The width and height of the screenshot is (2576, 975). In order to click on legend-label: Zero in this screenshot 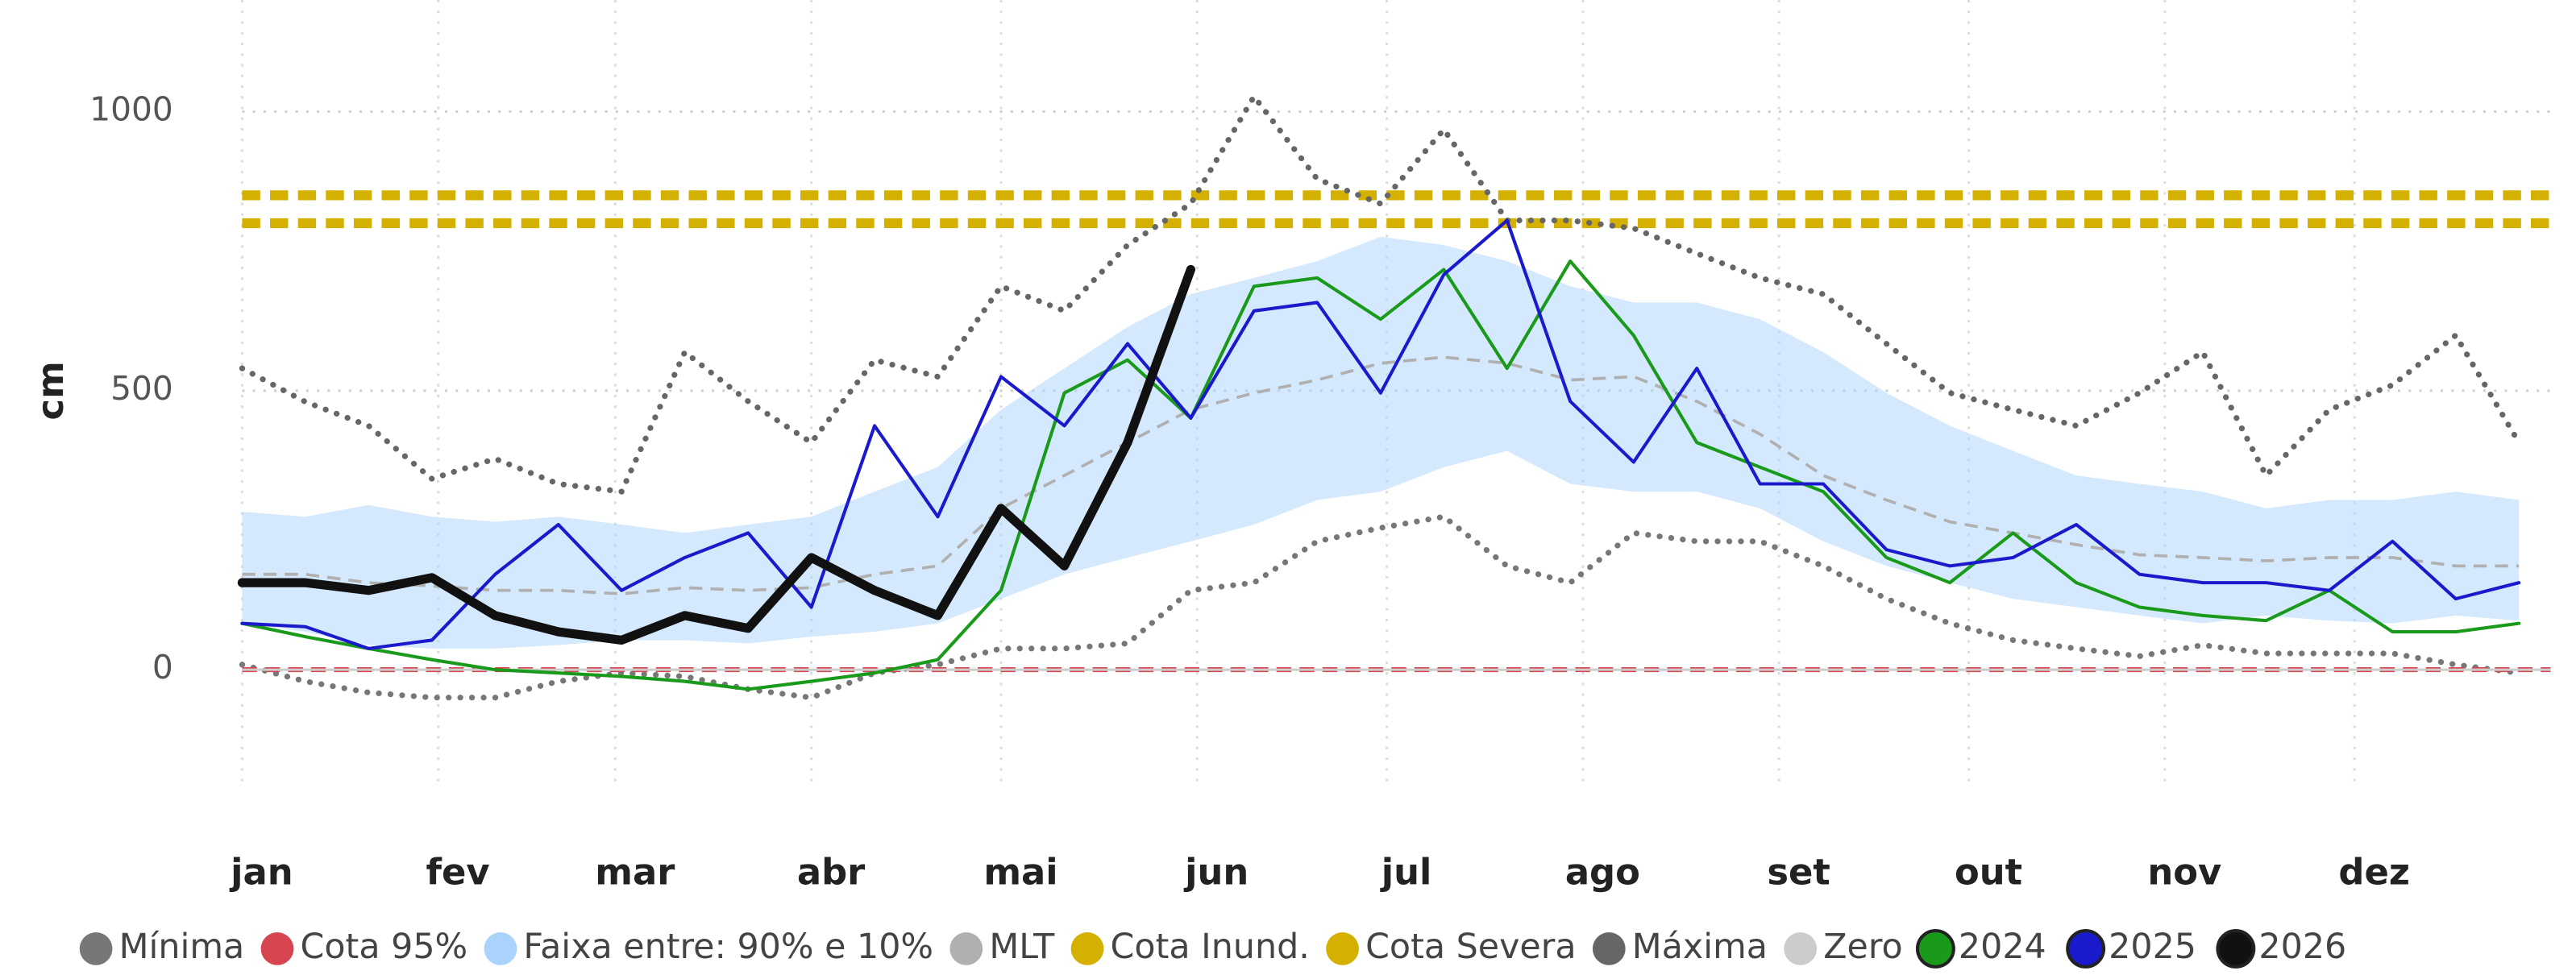, I will do `click(1862, 947)`.